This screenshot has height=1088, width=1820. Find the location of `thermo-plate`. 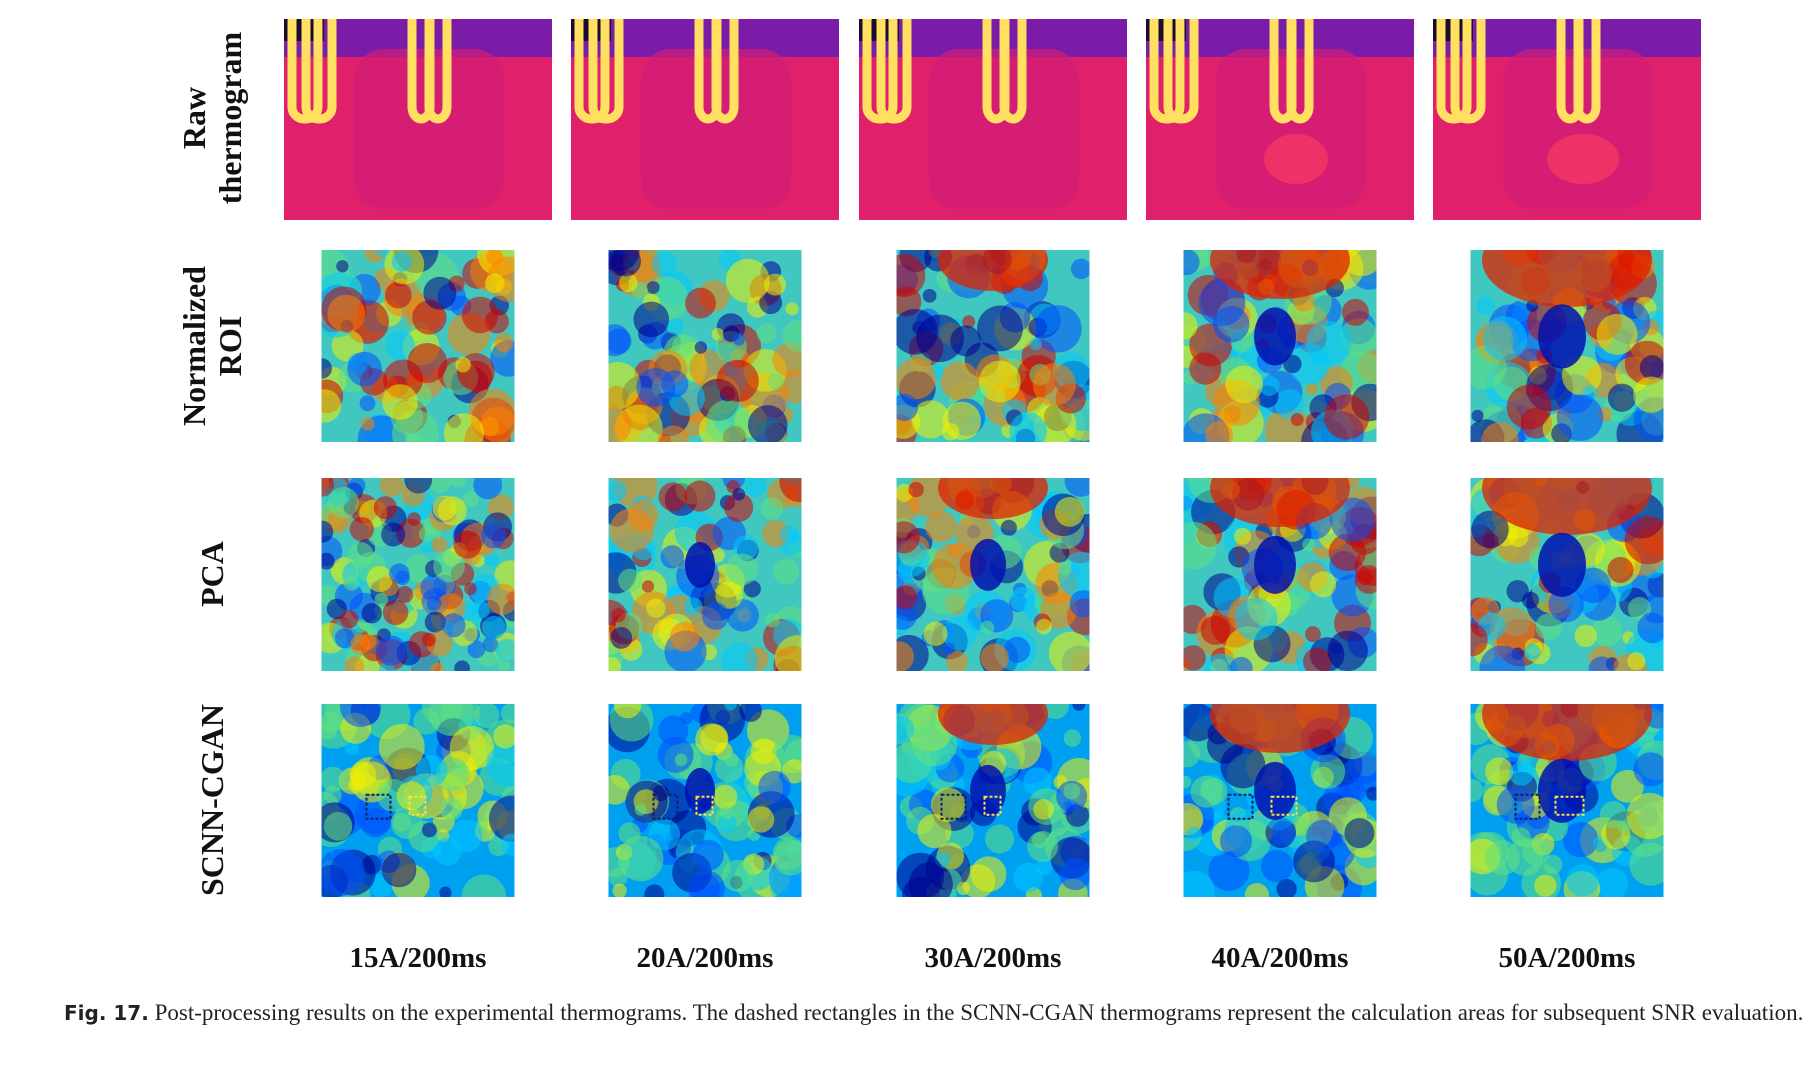

thermo-plate is located at coordinates (1291, 129).